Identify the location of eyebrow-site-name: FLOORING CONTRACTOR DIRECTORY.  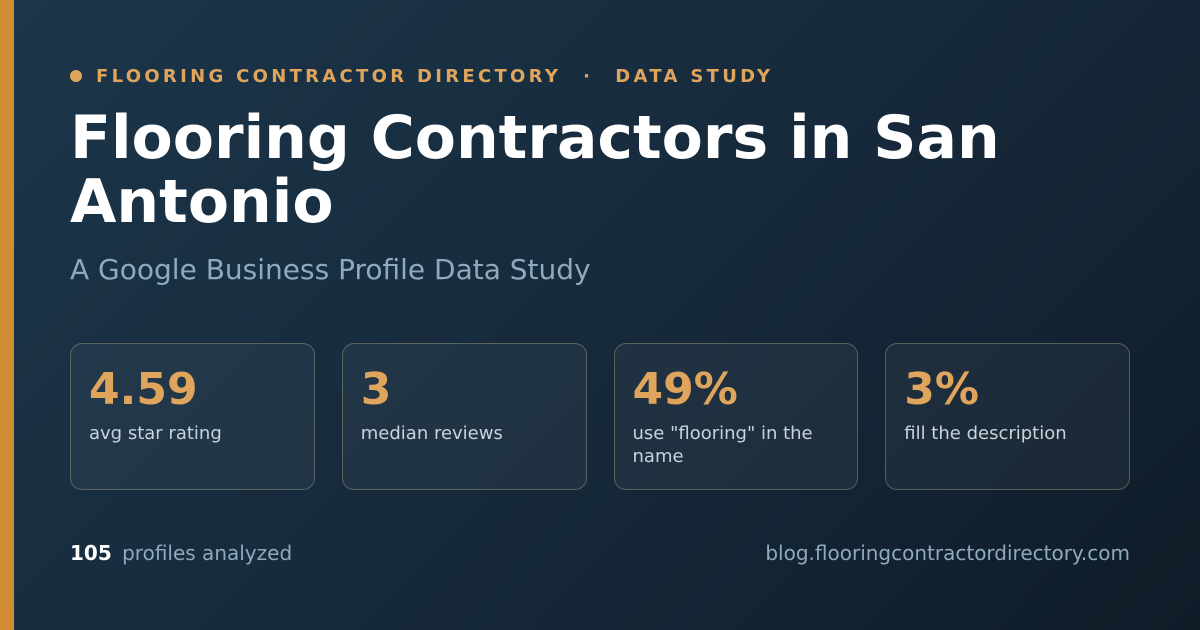
(329, 76).